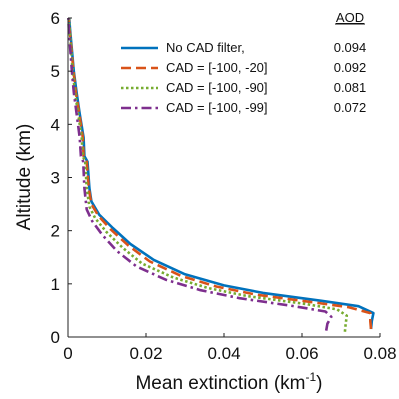  Describe the element at coordinates (205, 47) in the screenshot. I see `legend-label-1: No CAD filter,` at that location.